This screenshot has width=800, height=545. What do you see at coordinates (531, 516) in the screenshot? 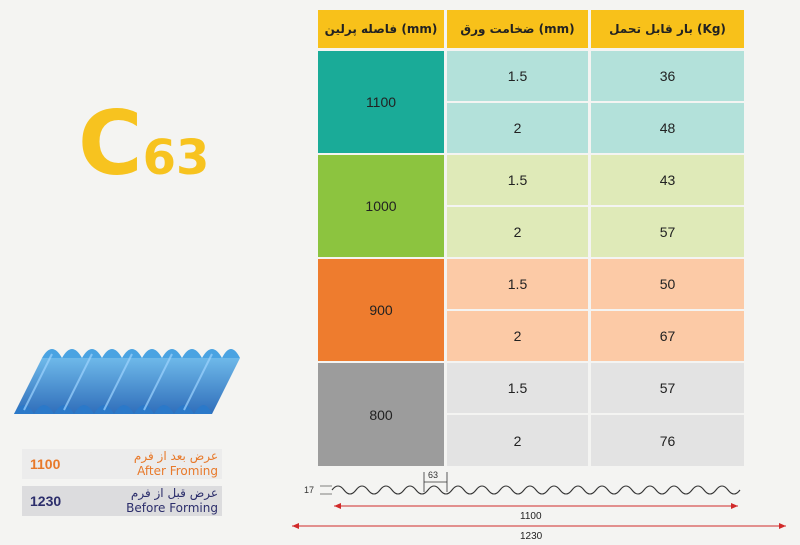
I see `after-width-label: 1100` at bounding box center [531, 516].